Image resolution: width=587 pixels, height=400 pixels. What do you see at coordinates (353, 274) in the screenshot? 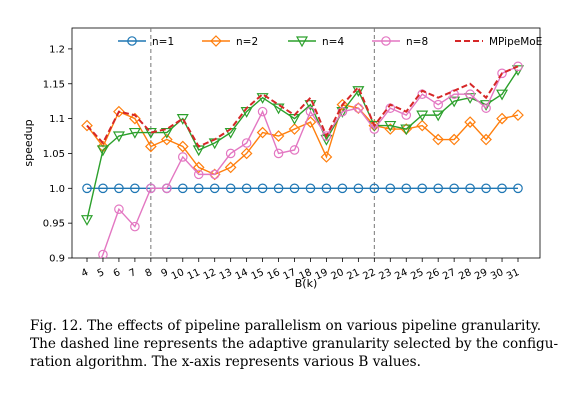
I see `x-tick-label: 21` at bounding box center [353, 274].